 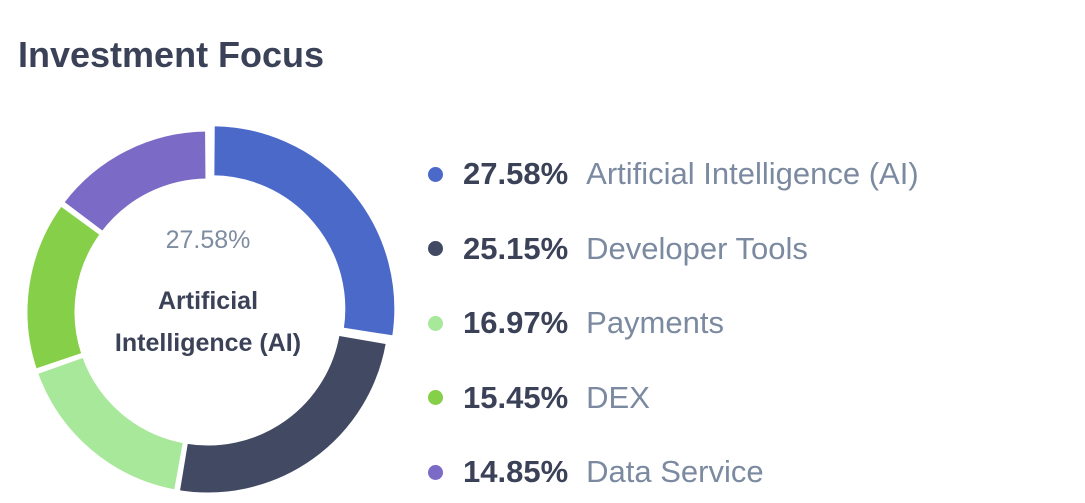 I want to click on legend-percentage: 15.45%, so click(x=516, y=397).